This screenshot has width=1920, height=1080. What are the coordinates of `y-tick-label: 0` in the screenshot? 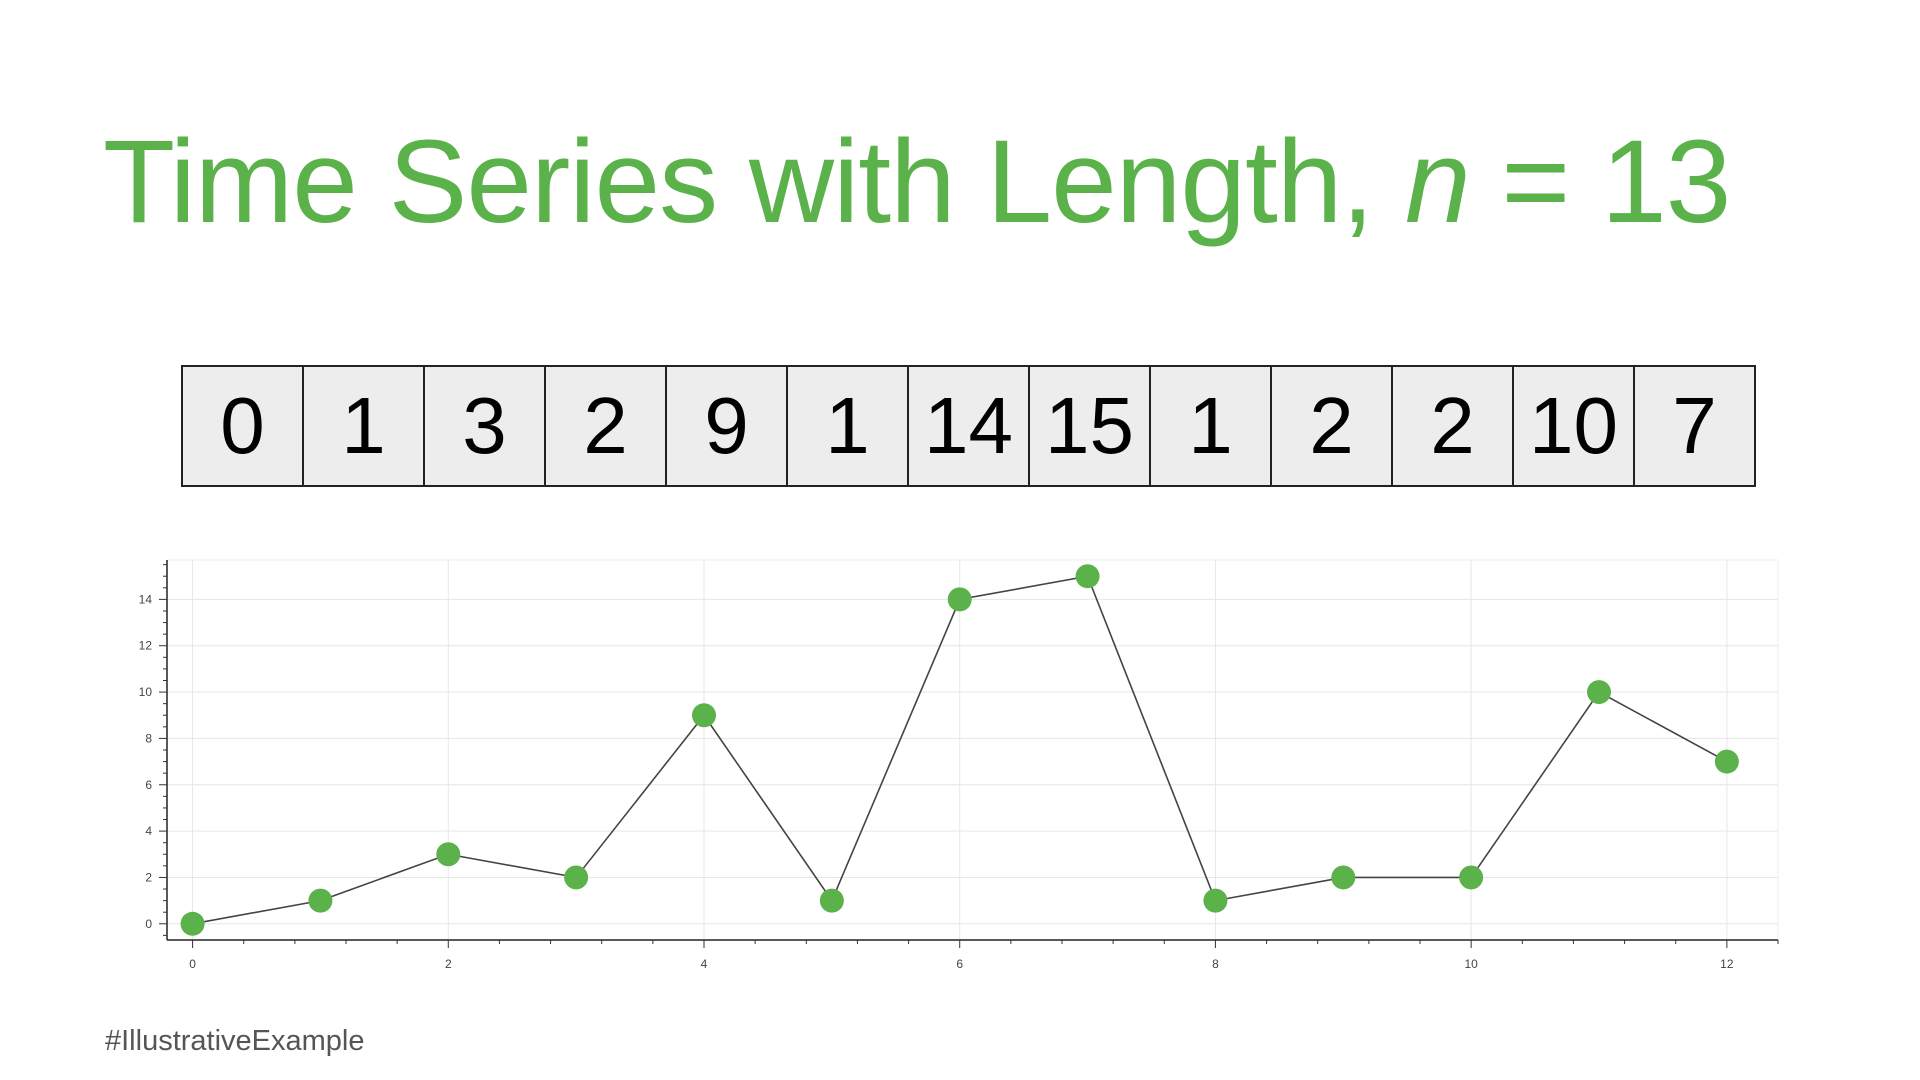 It's located at (148, 924).